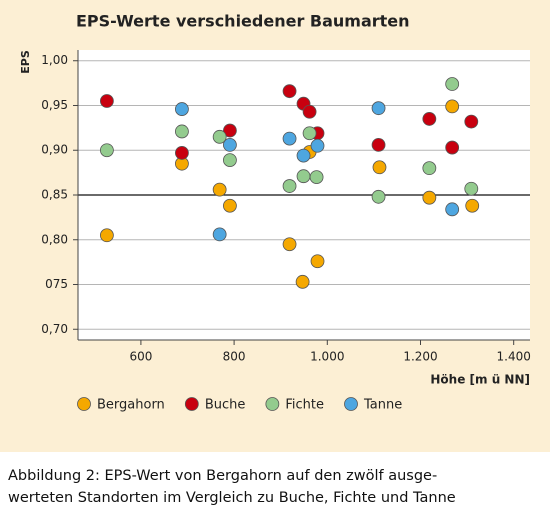  Describe the element at coordinates (140, 357) in the screenshot. I see `x-tick-label: 600` at that location.